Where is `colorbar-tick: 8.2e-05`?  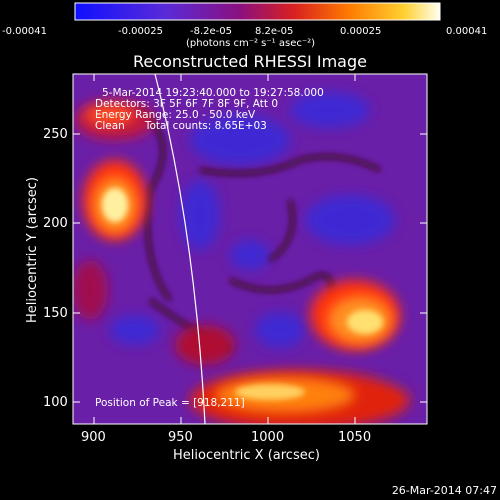 colorbar-tick: 8.2e-05 is located at coordinates (274, 31).